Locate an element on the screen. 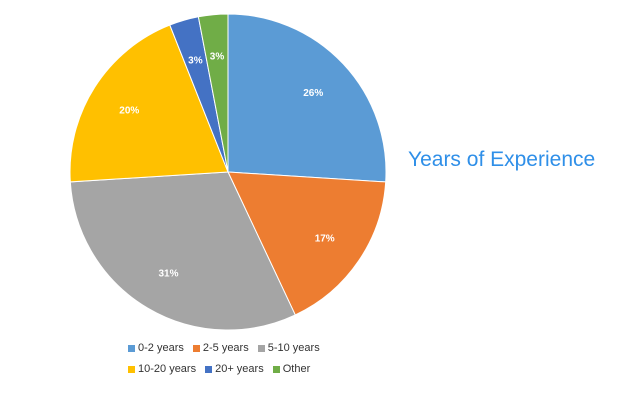 The height and width of the screenshot is (405, 640). data-label-5-10-years: 31% is located at coordinates (168, 274).